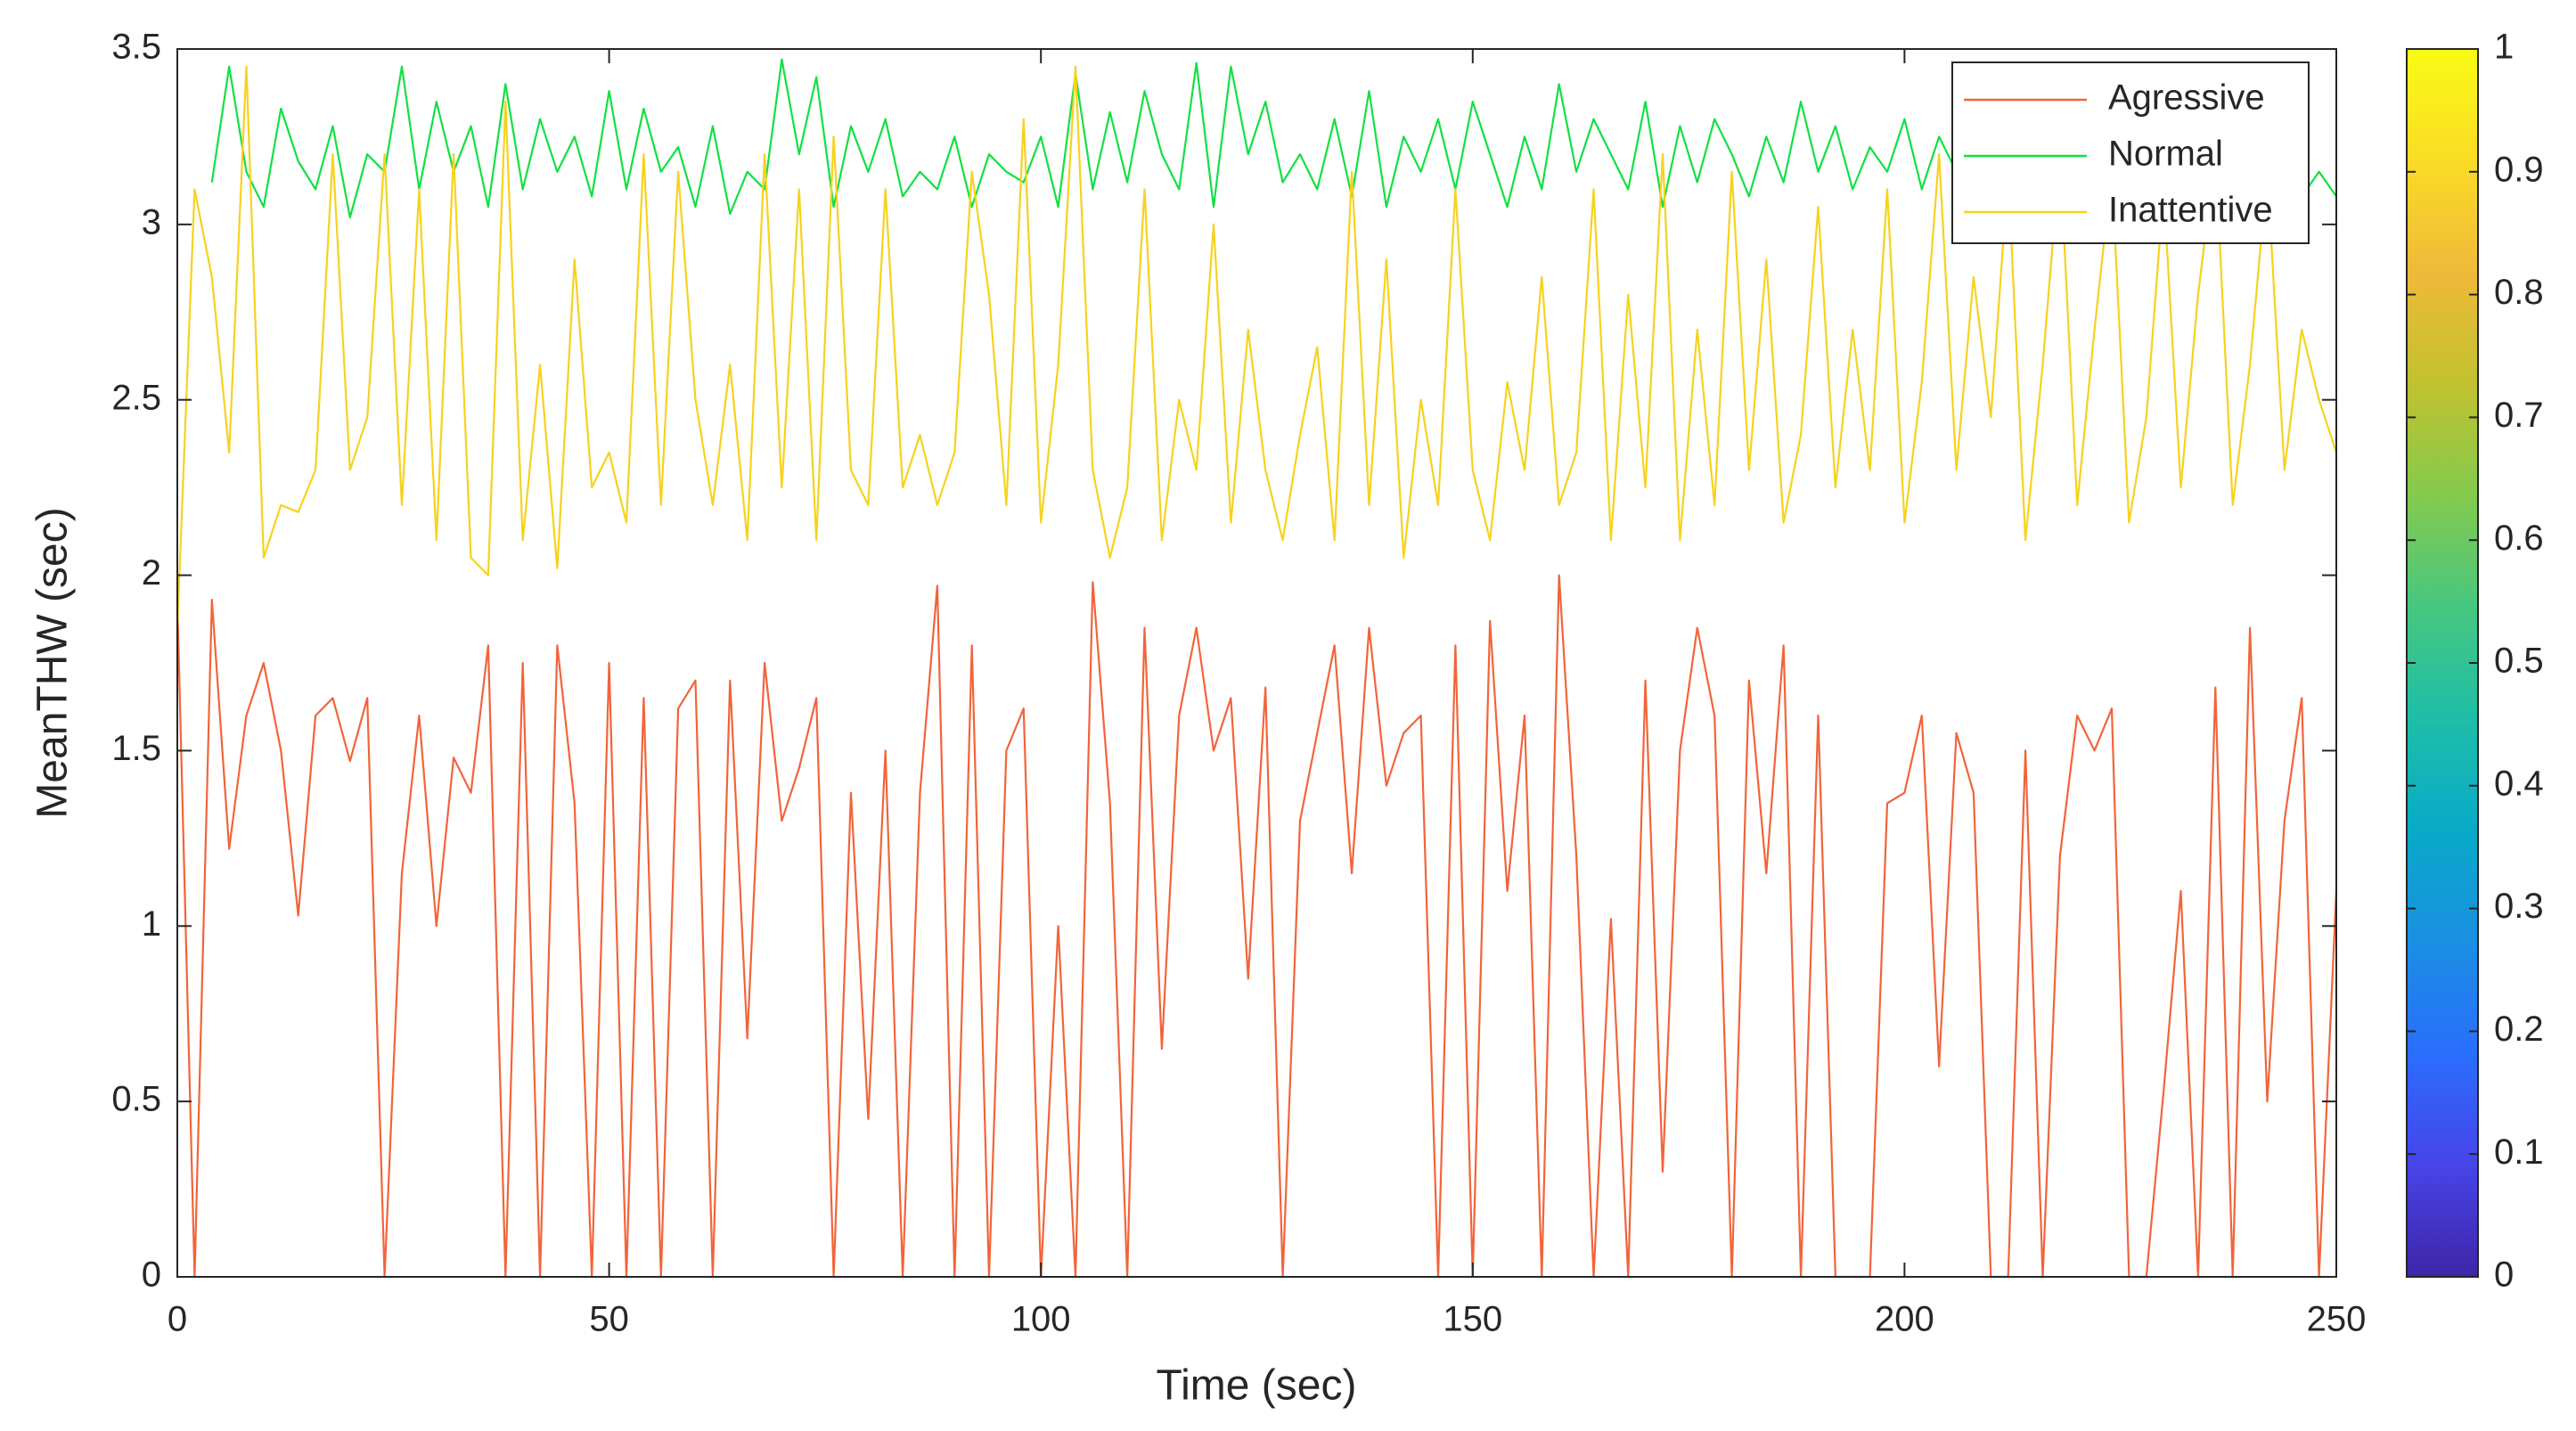 The height and width of the screenshot is (1431, 2576). I want to click on legend-label: Agressive, so click(2186, 98).